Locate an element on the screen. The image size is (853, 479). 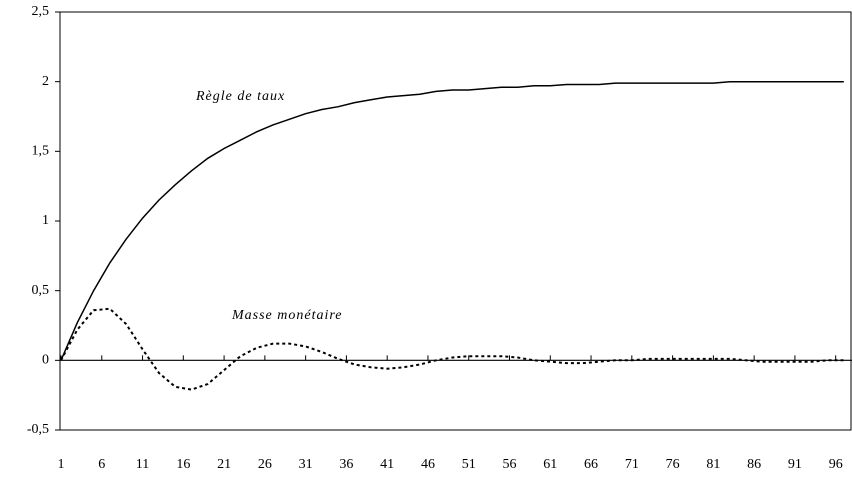
x-tick-label: 21 is located at coordinates (224, 464).